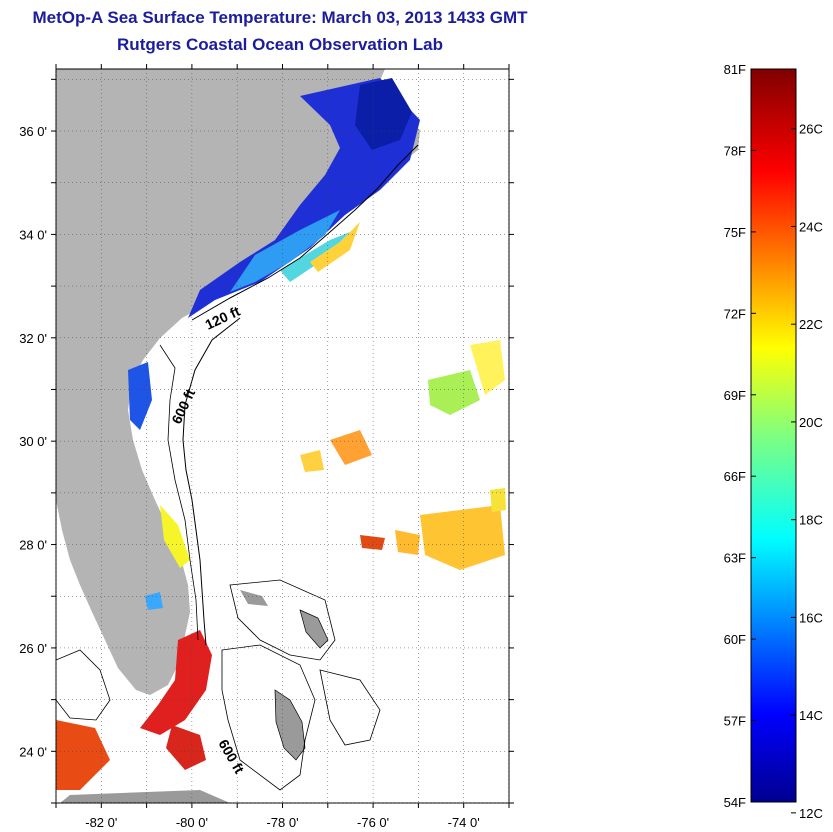  What do you see at coordinates (33, 131) in the screenshot?
I see `lat-tick-label: 36 0'` at bounding box center [33, 131].